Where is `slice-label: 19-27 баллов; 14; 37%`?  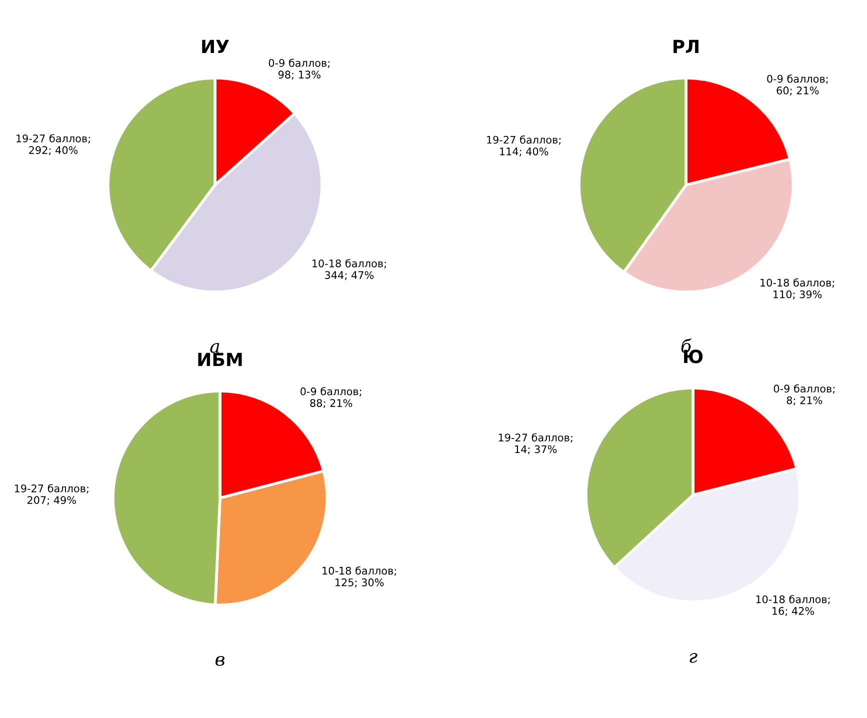 slice-label: 19-27 баллов; 14; 37% is located at coordinates (535, 443).